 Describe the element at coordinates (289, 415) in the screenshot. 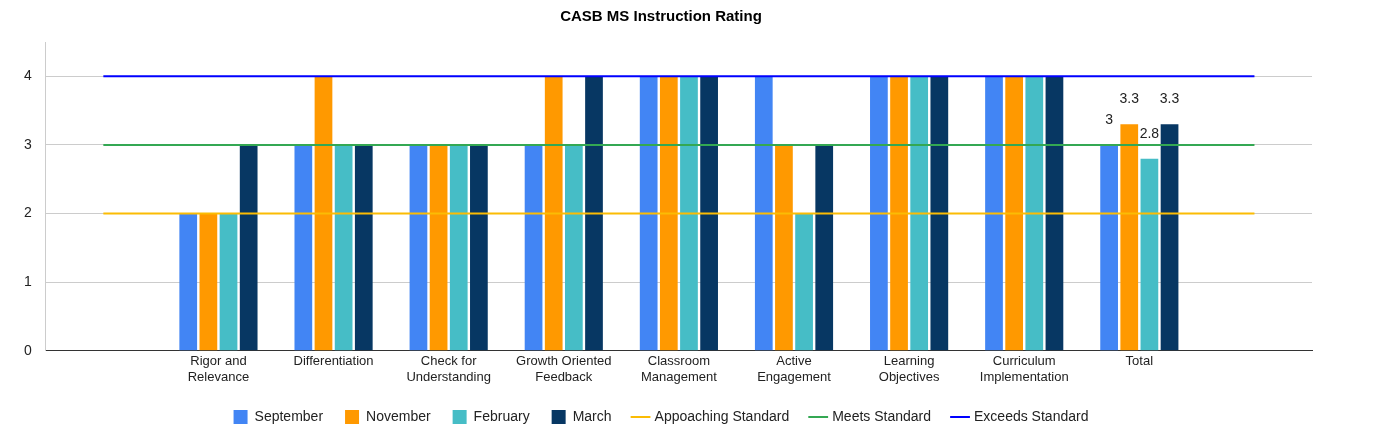

I see `legend-label: September` at that location.